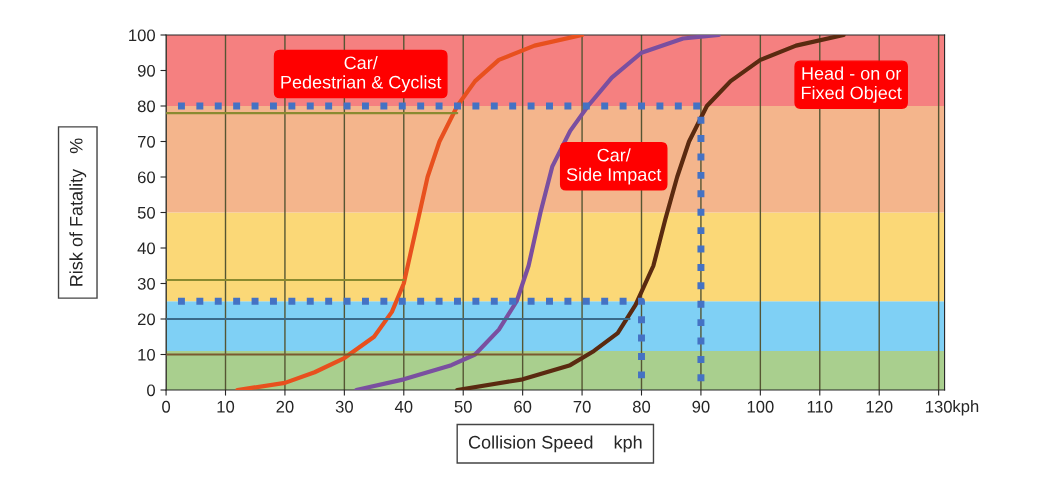  What do you see at coordinates (851, 84) in the screenshot?
I see `annotation: Head - on or Fixed Object` at bounding box center [851, 84].